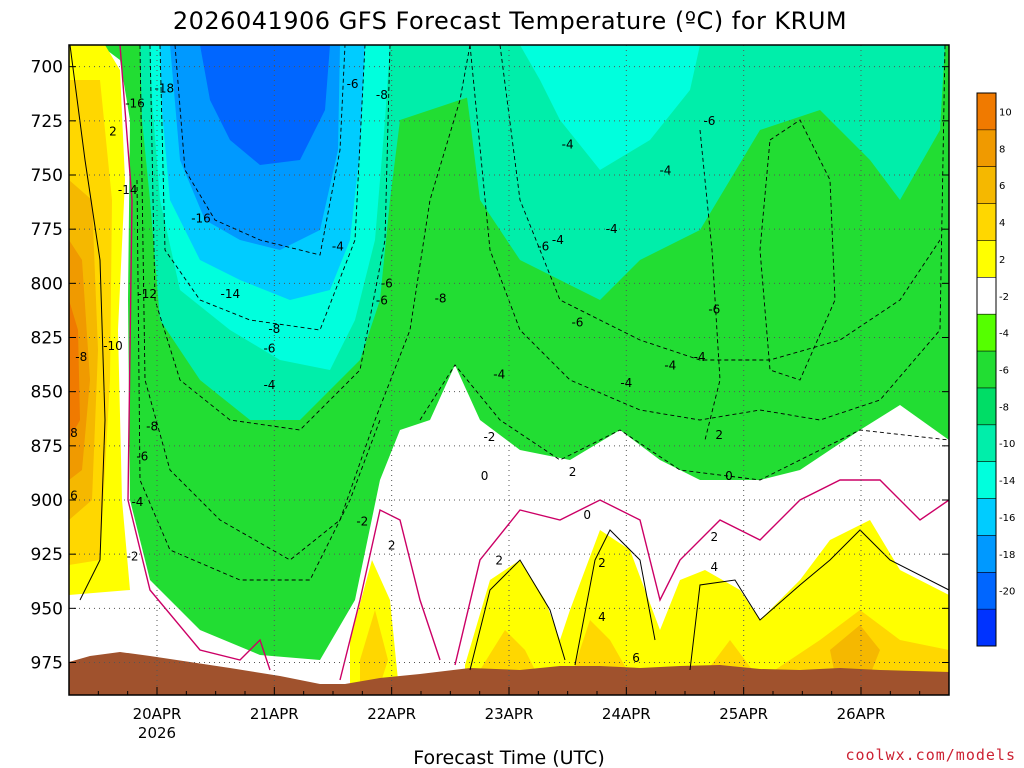 This screenshot has height=768, width=1024. What do you see at coordinates (861, 714) in the screenshot?
I see `x-tick-label: 26APR` at bounding box center [861, 714].